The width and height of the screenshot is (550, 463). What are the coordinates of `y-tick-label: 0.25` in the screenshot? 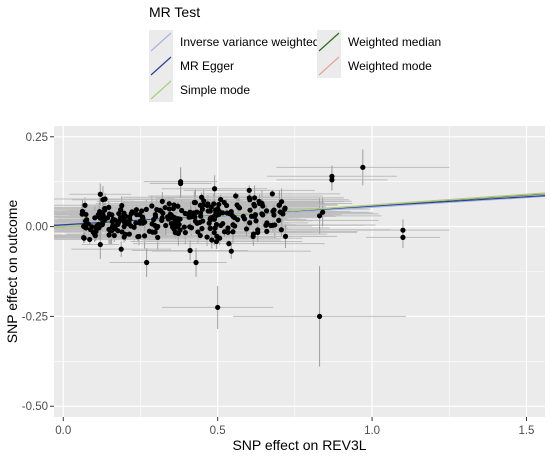 It's located at (37, 138).